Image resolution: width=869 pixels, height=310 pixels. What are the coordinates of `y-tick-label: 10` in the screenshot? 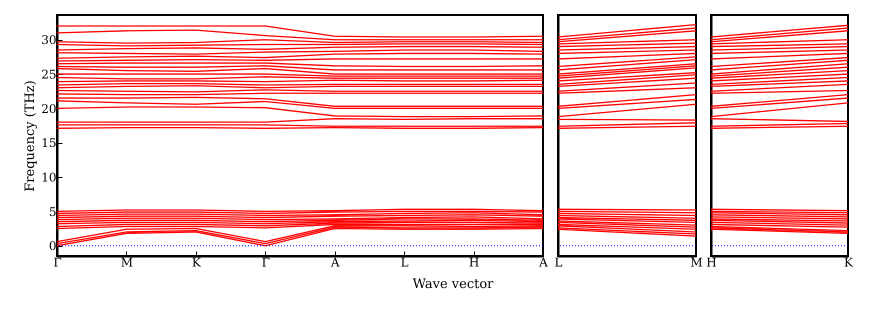 It's located at (48, 177).